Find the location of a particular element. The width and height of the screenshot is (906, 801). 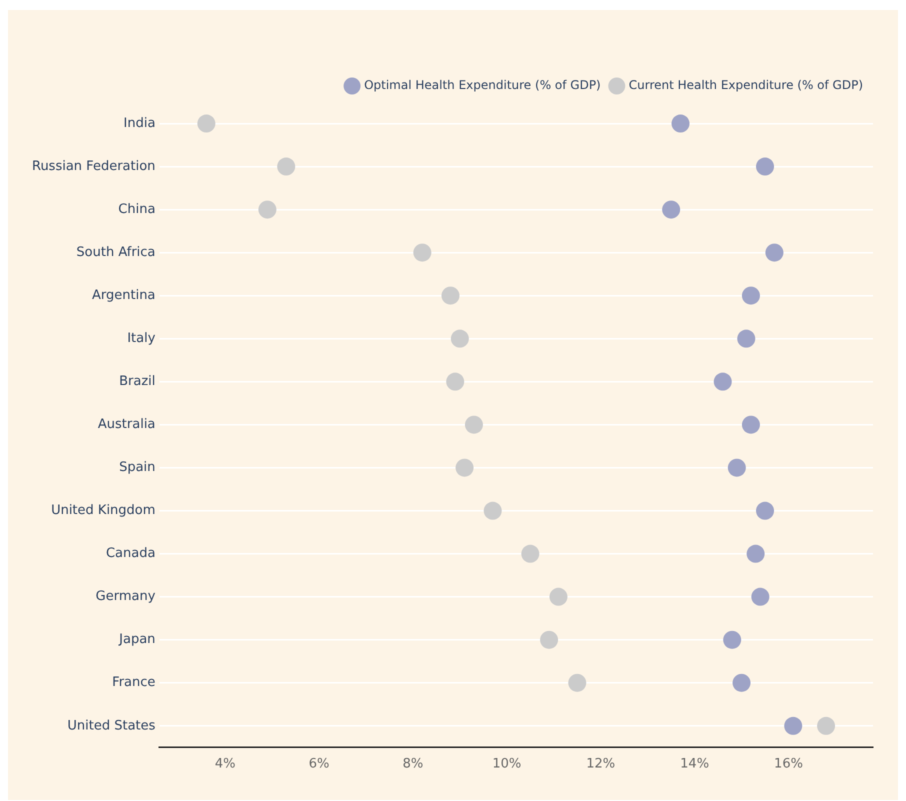

y-tick-label: France is located at coordinates (134, 682).